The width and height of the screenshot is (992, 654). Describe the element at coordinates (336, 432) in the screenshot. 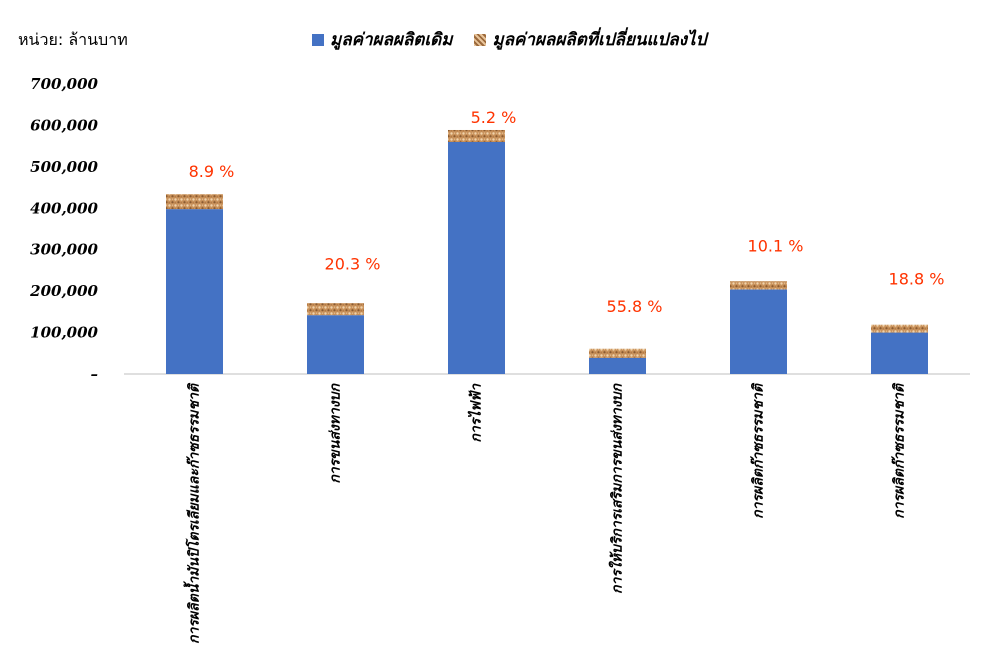

I see `x-tick-label: การขนส่งทางบก` at that location.